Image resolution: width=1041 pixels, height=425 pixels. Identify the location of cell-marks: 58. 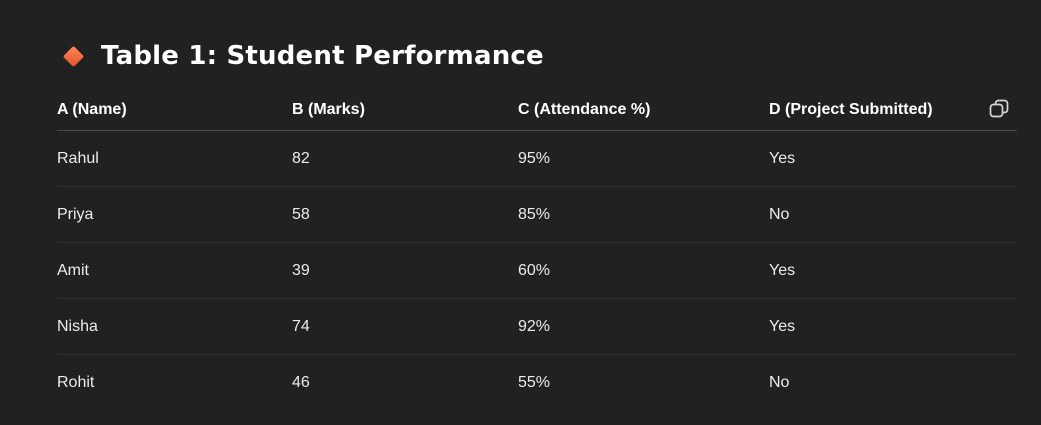
(405, 214).